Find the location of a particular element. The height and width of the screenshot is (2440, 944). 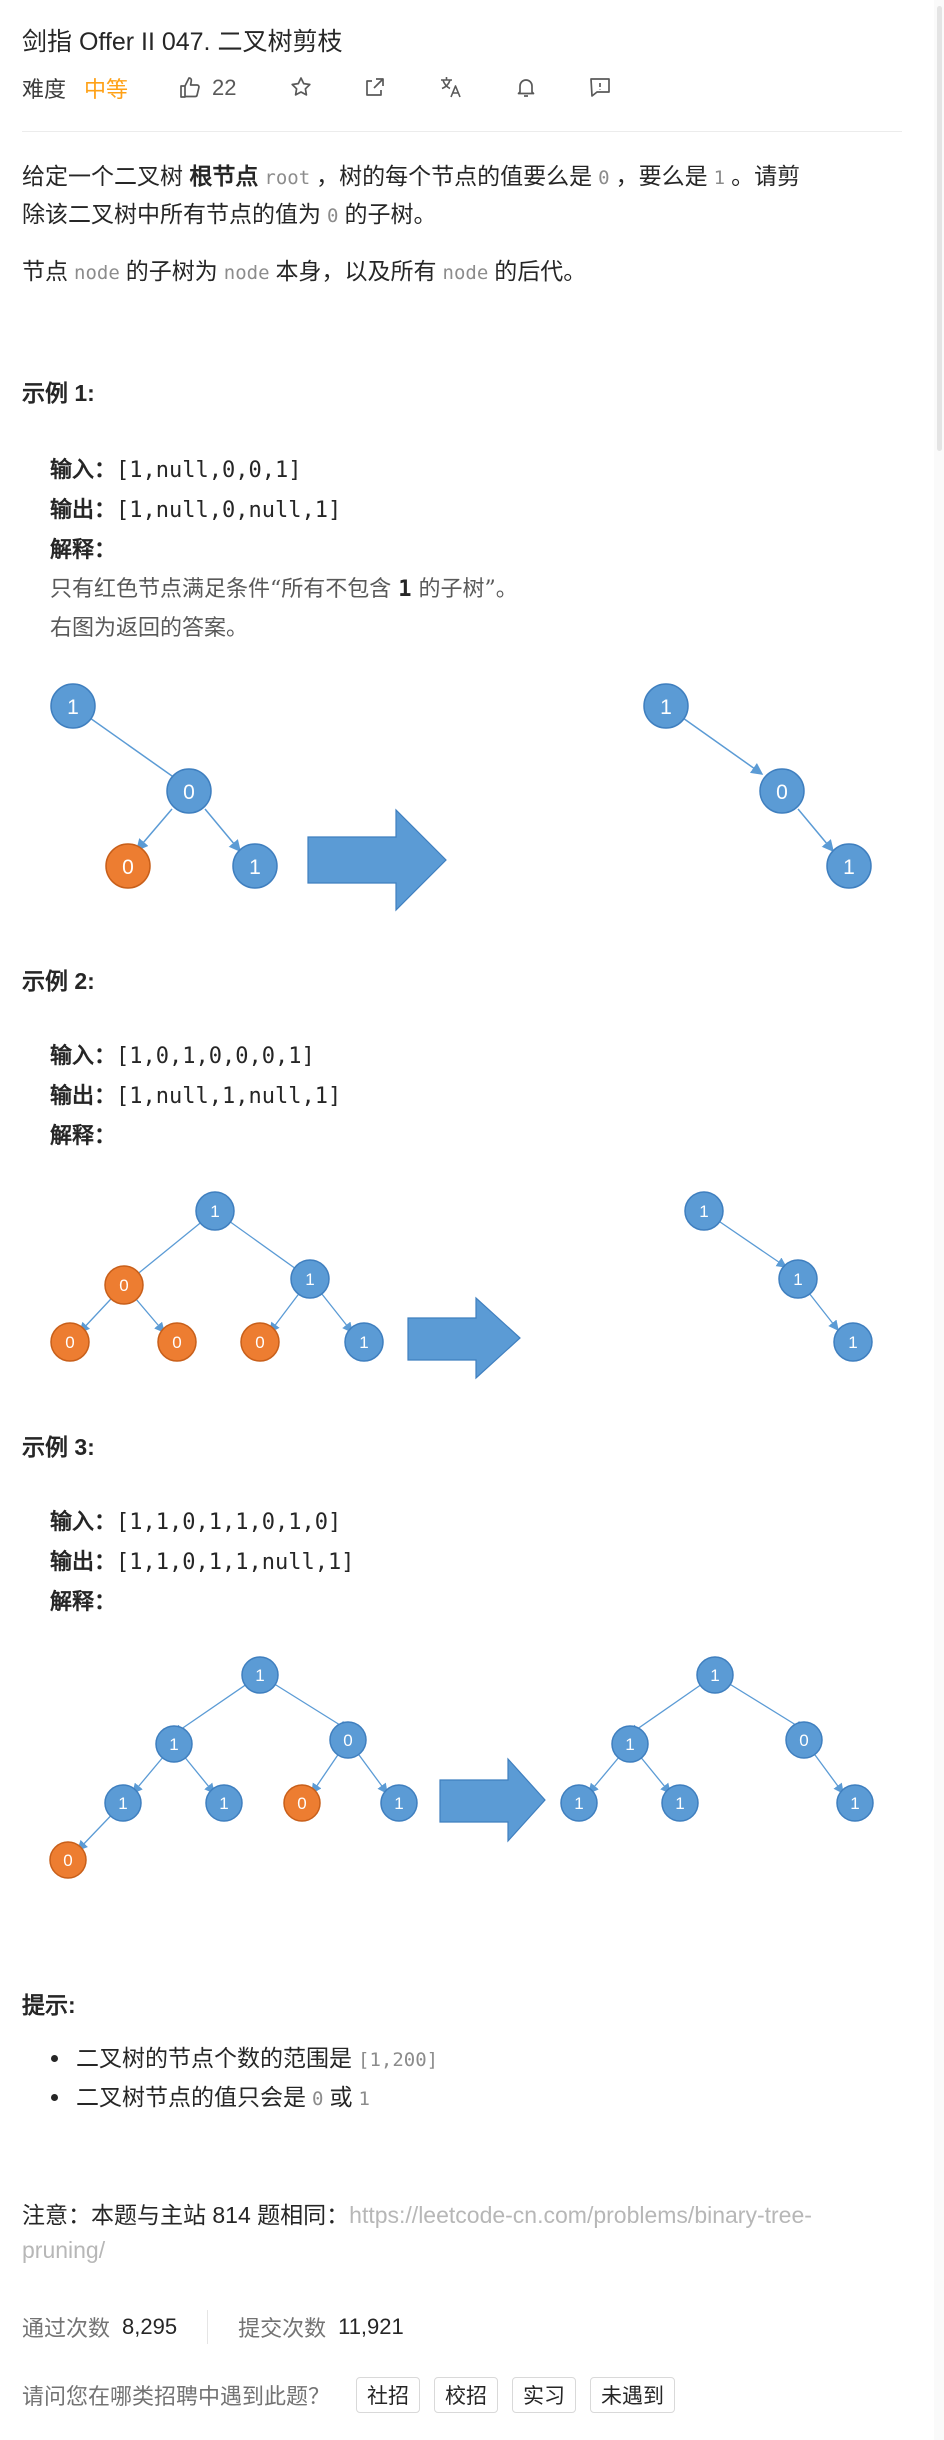

text: 只有红色节点满足条件“所有不包含 is located at coordinates (224, 589).